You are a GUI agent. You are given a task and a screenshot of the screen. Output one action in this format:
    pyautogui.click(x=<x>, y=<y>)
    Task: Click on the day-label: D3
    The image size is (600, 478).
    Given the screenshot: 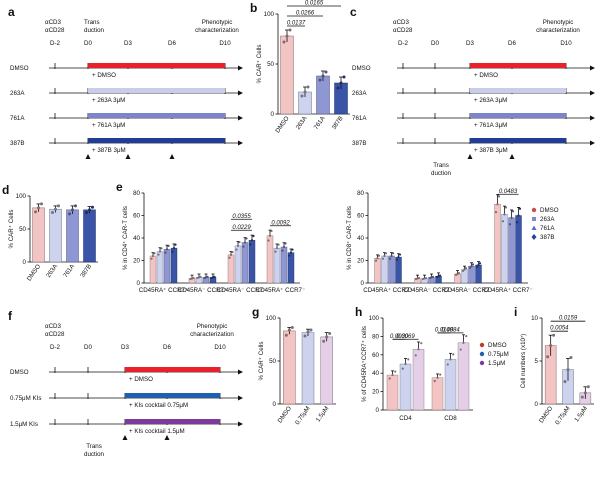 What is the action you would take?
    pyautogui.click(x=125, y=347)
    